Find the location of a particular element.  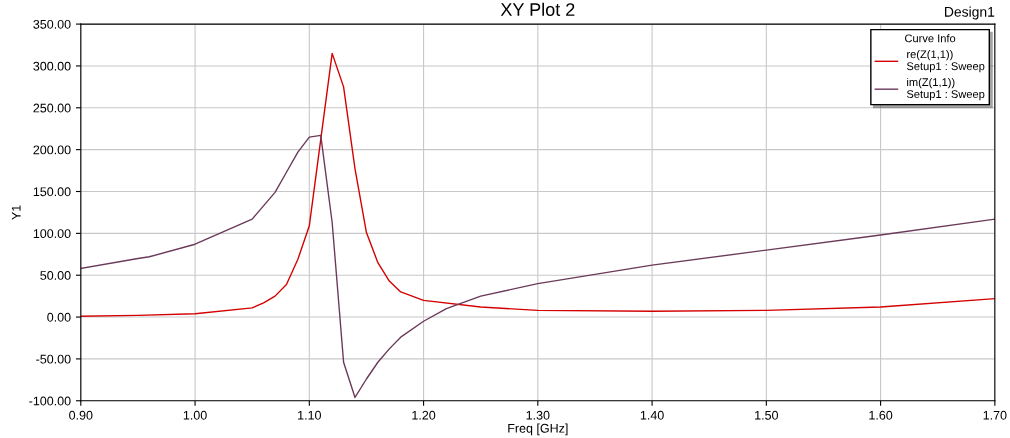

x-tick-label: 1.70 is located at coordinates (995, 415).